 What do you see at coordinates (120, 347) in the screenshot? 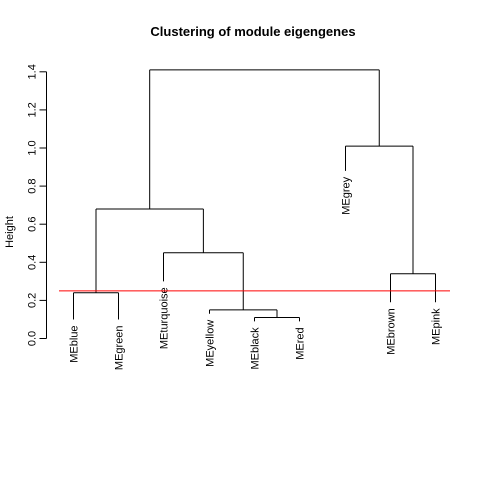
I see `leaf-label: MEgreen` at bounding box center [120, 347].